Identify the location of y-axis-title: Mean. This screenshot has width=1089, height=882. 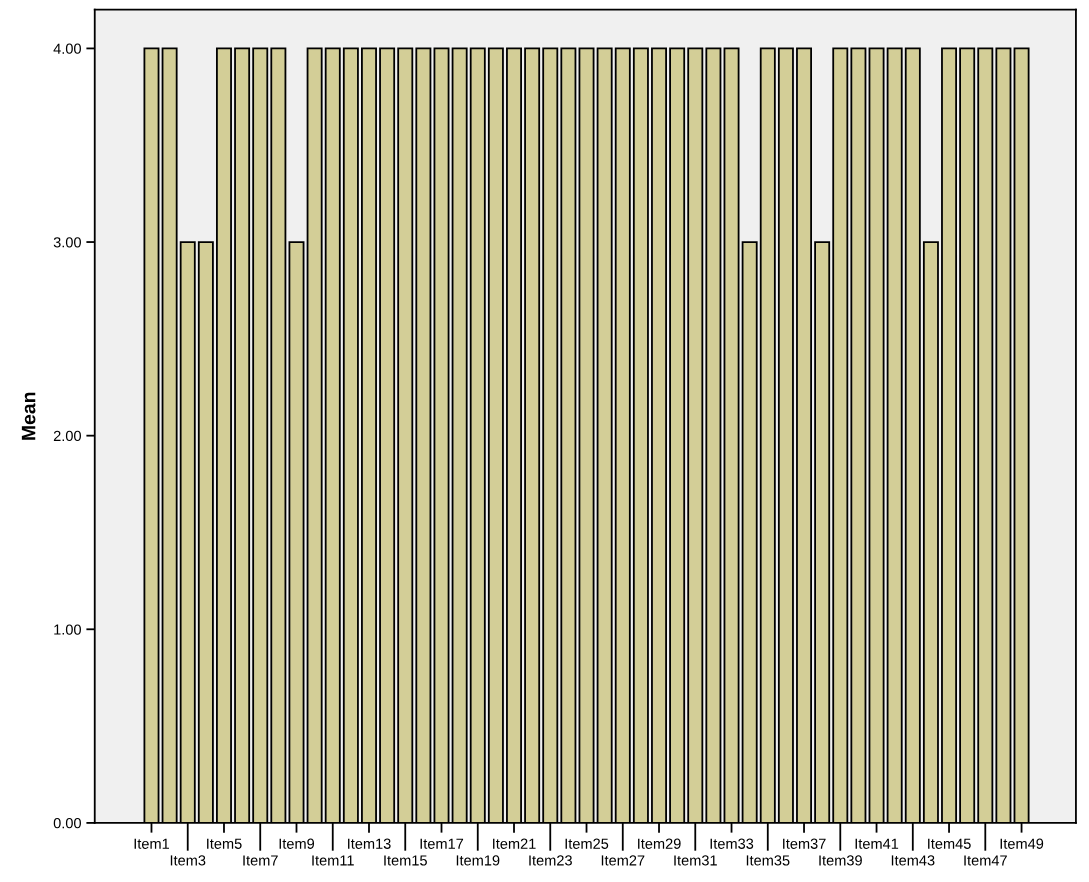
(28, 416).